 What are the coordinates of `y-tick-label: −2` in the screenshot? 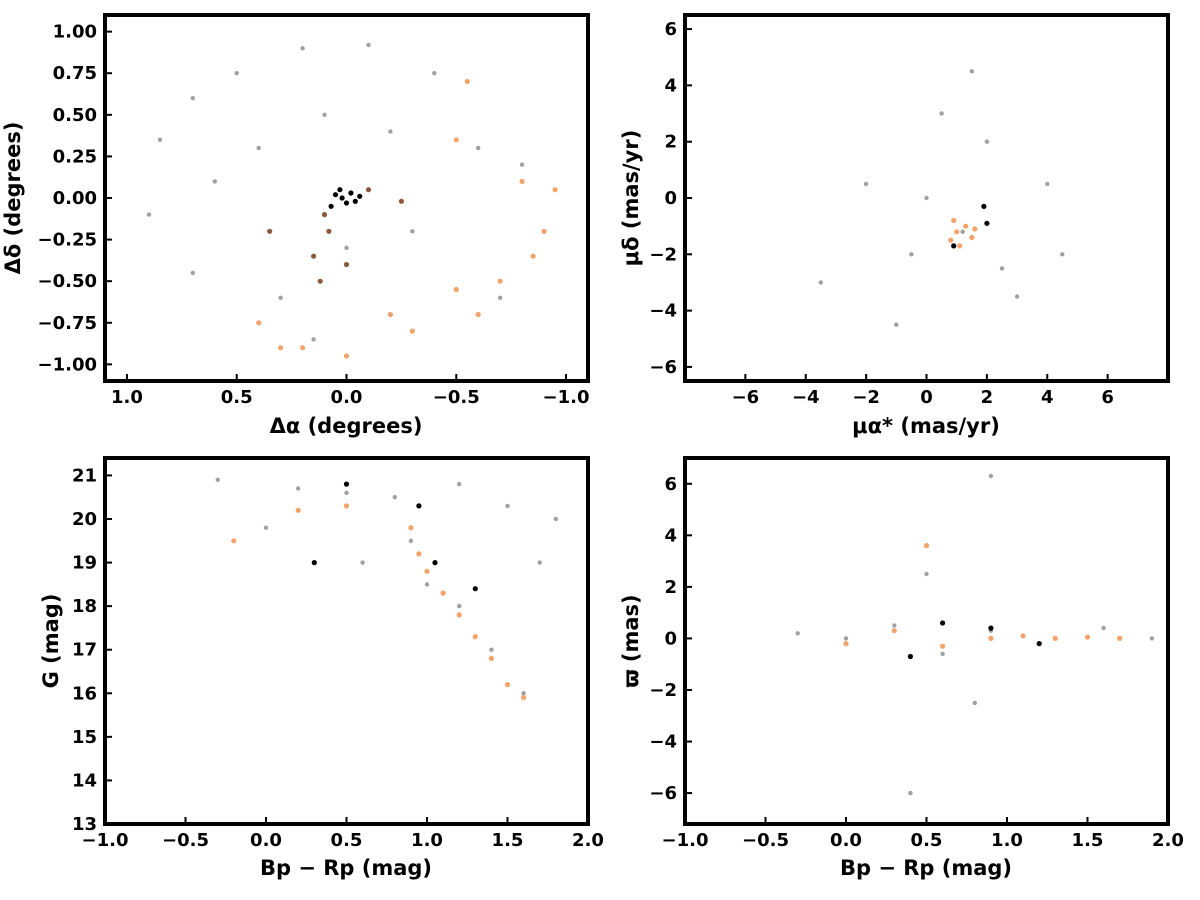 It's located at (663, 254).